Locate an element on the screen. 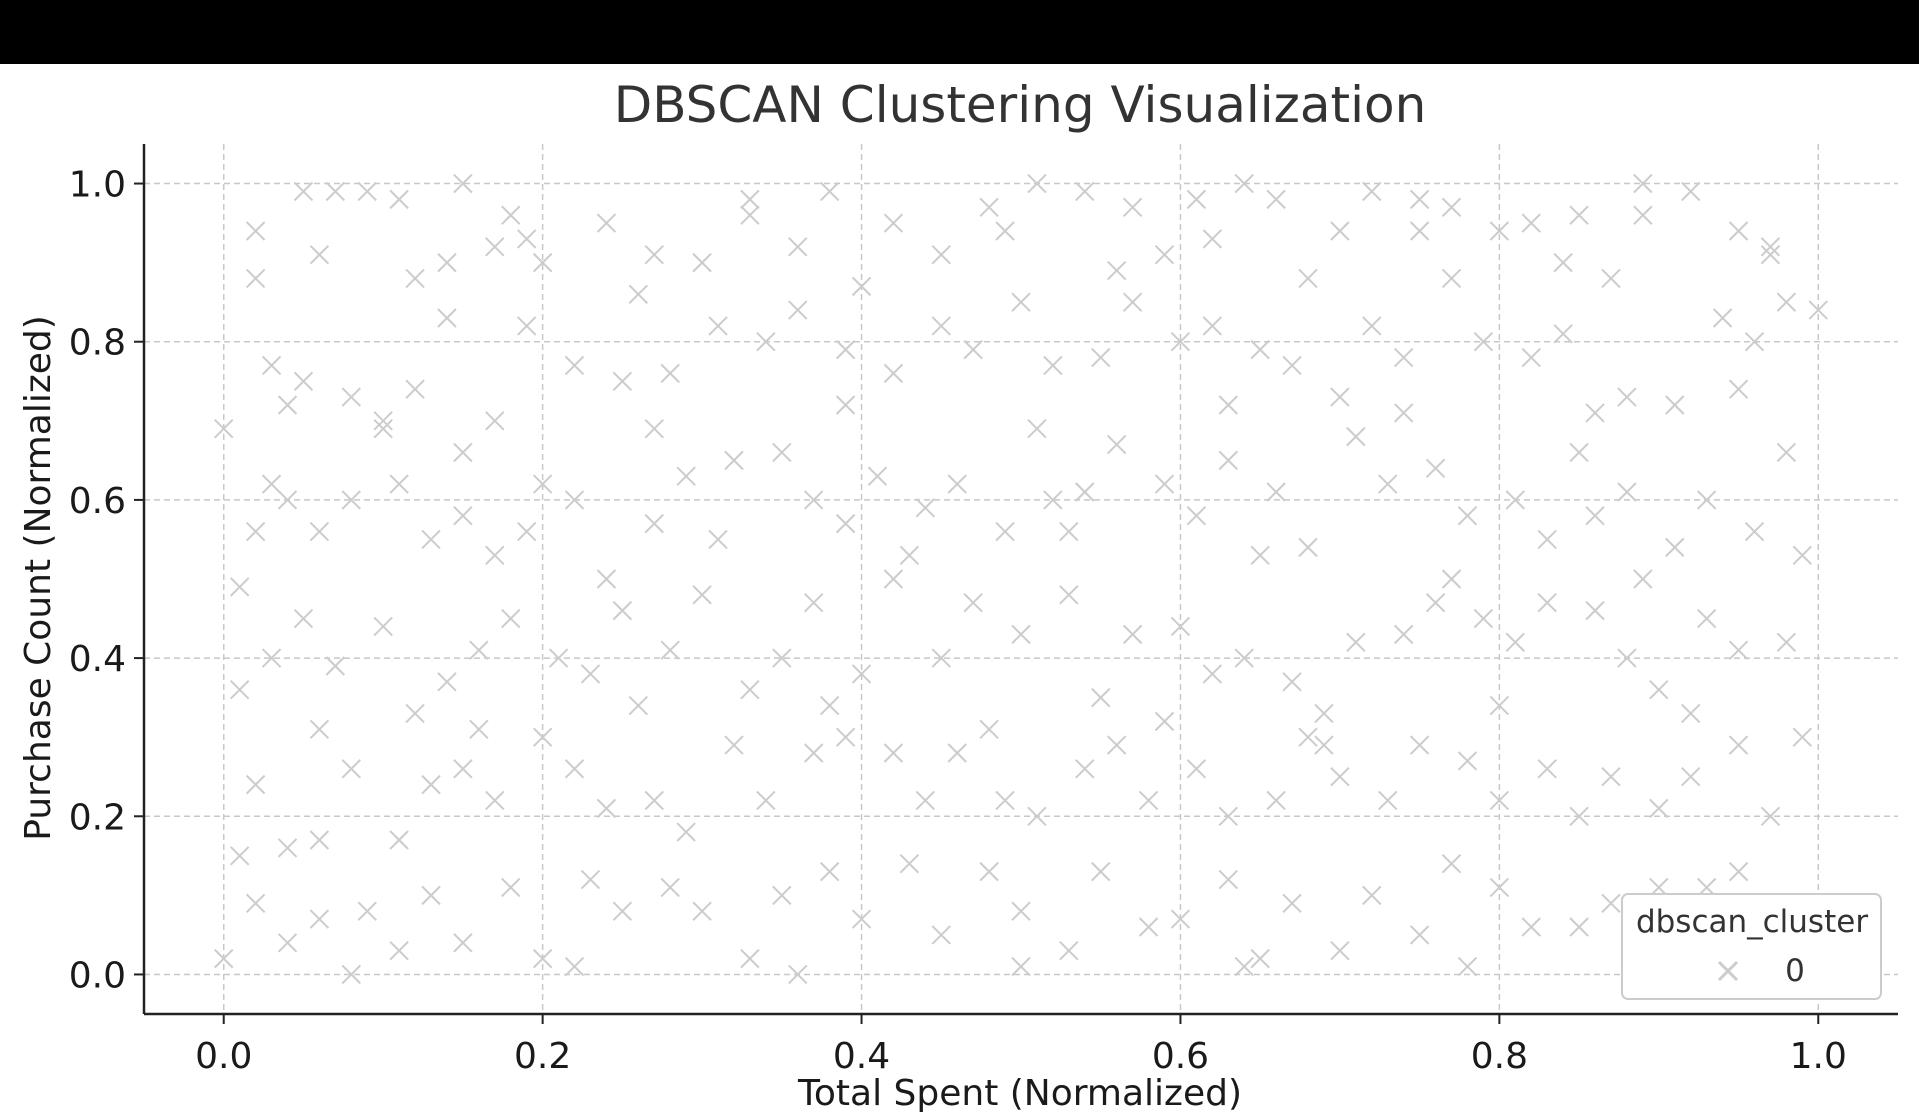 The image size is (1919, 1112). x-tick-label: 0.8 is located at coordinates (1499, 1056).